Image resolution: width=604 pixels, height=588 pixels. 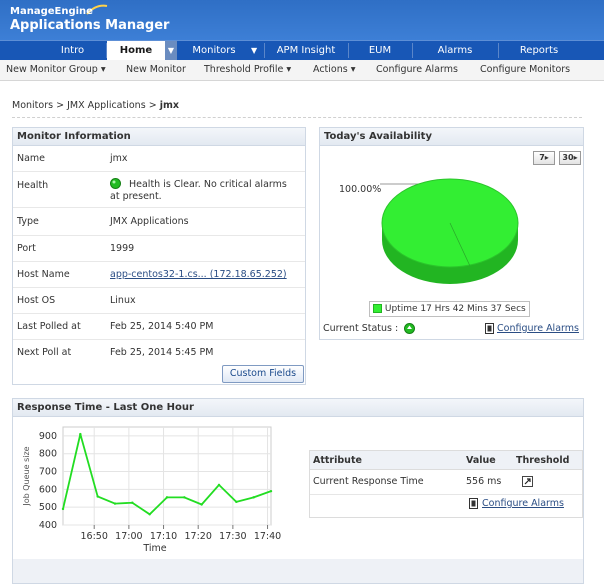 What do you see at coordinates (525, 69) in the screenshot?
I see `configure-monitors-link: Configure Monitors` at bounding box center [525, 69].